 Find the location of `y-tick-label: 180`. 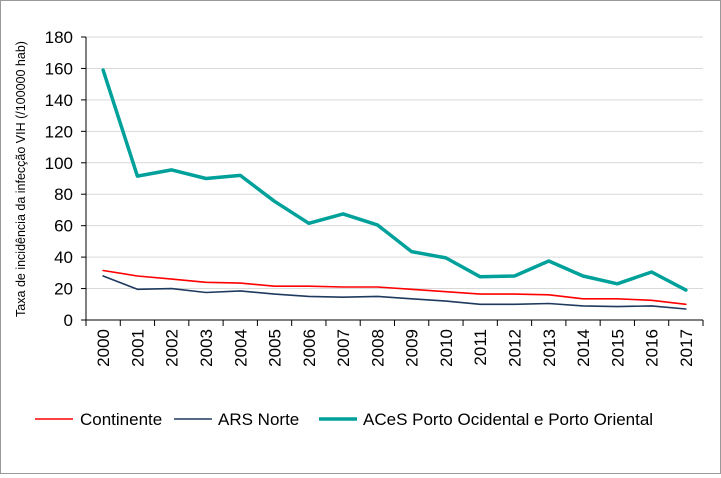

y-tick-label: 180 is located at coordinates (59, 37).